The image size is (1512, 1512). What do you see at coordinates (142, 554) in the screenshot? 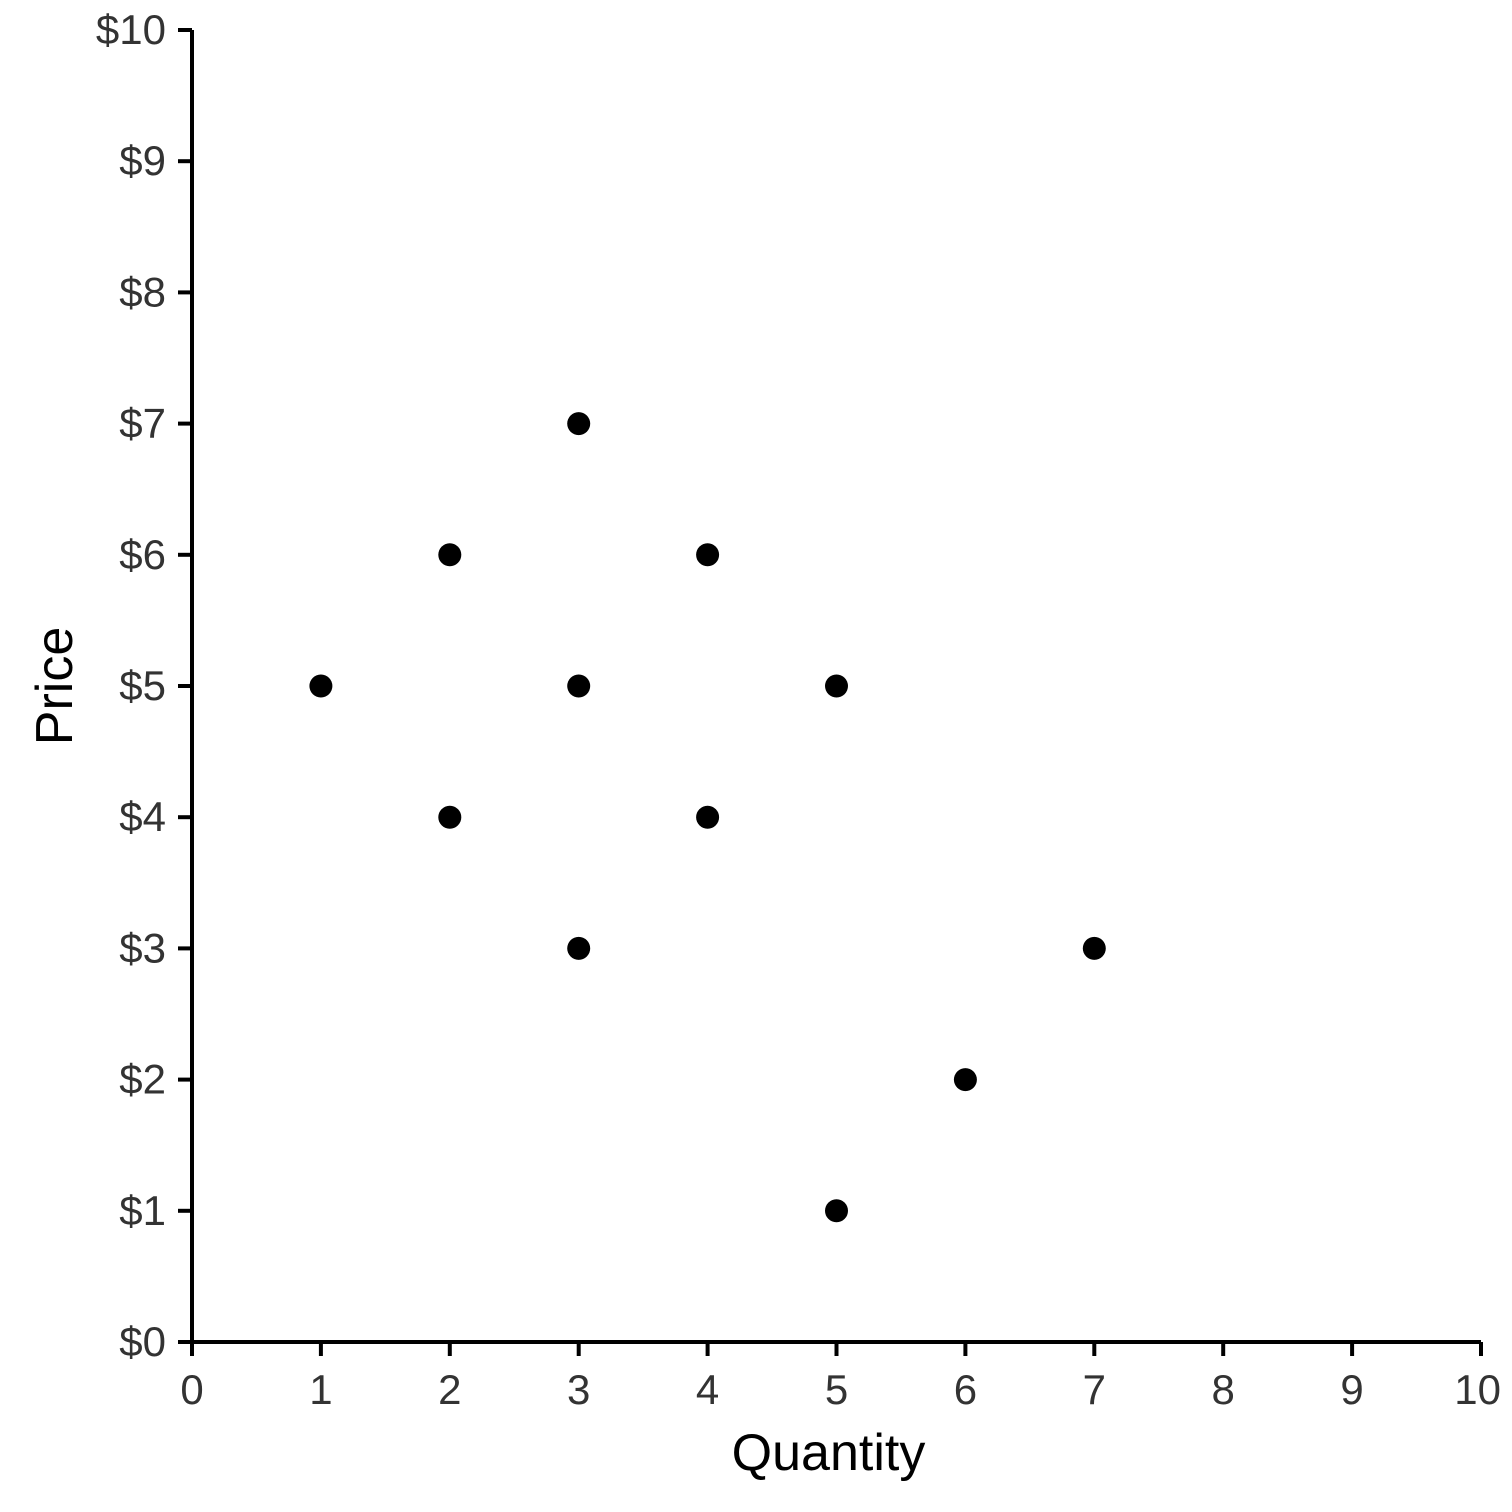
I see `y-tick-label: $6` at bounding box center [142, 554].